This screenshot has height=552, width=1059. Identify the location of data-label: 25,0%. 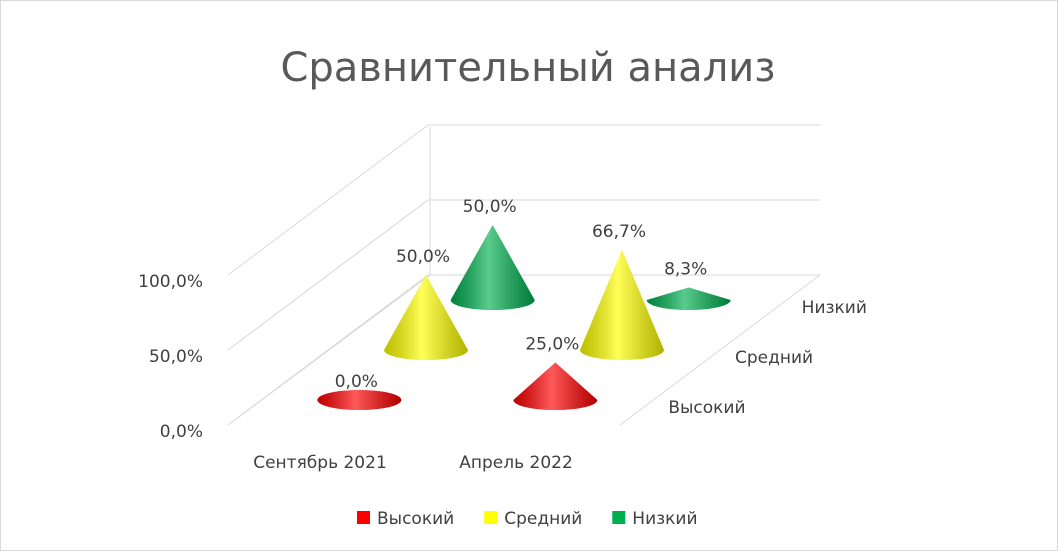
(552, 345).